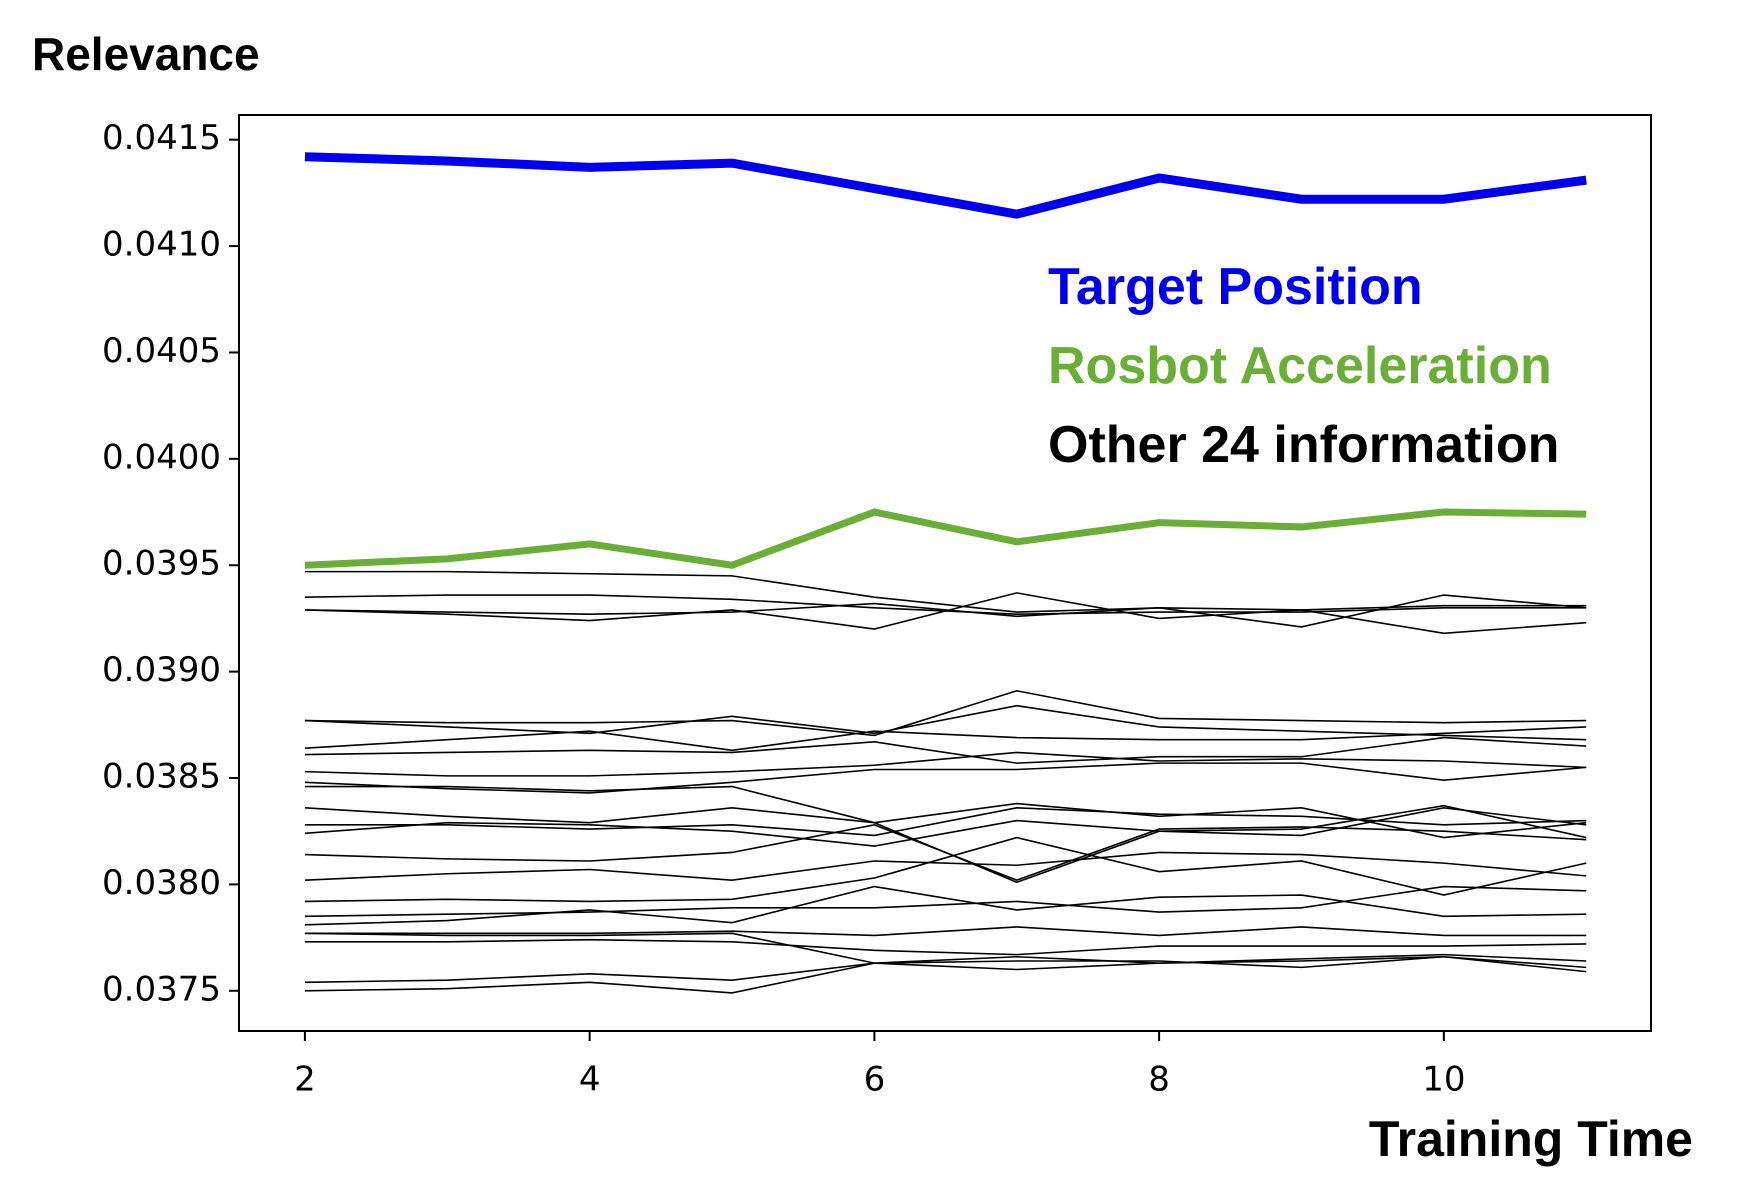 Image resolution: width=1738 pixels, height=1182 pixels. Describe the element at coordinates (161, 351) in the screenshot. I see `y-tick-label: 0.0405` at that location.